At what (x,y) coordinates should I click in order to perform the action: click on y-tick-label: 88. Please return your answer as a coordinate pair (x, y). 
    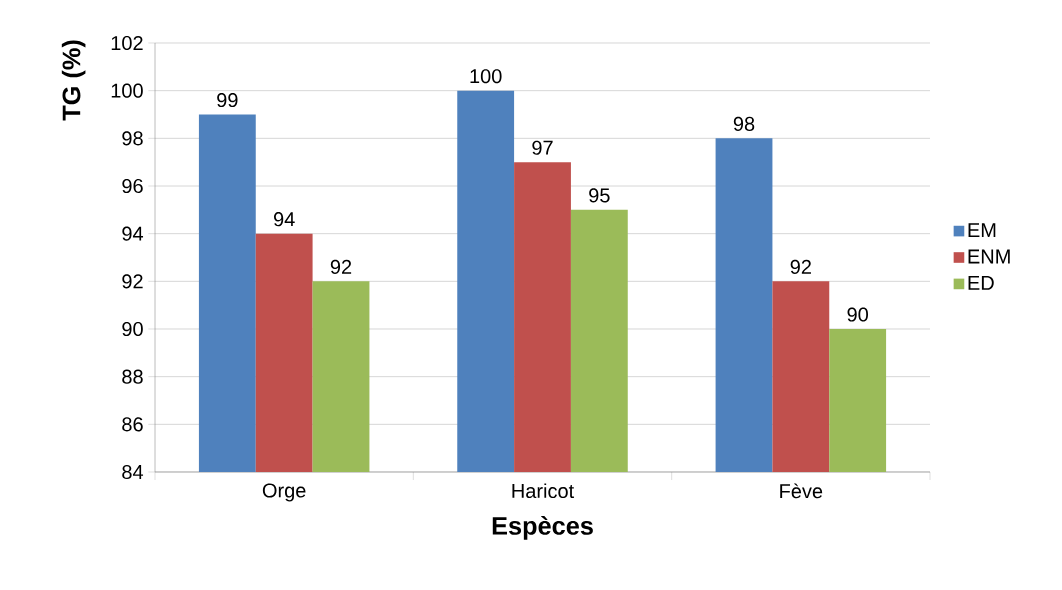
    Looking at the image, I should click on (132, 376).